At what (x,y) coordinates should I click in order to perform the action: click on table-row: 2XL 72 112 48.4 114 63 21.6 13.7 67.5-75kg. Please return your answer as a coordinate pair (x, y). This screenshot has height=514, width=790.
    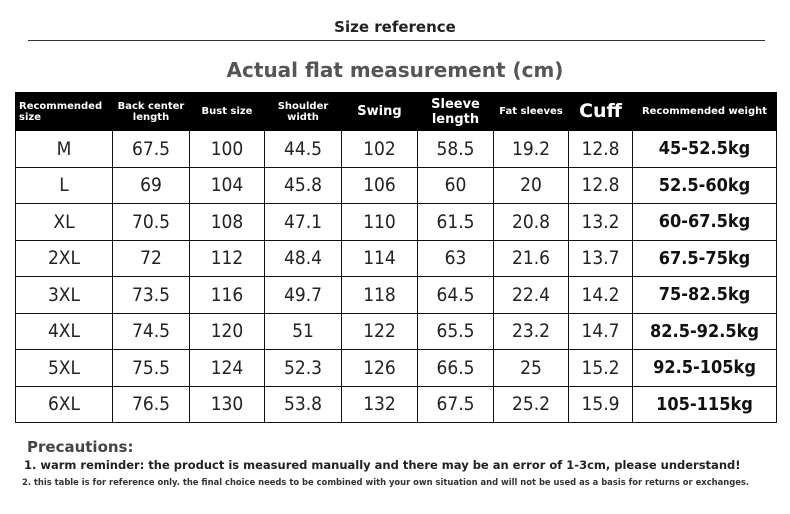
    Looking at the image, I should click on (396, 258).